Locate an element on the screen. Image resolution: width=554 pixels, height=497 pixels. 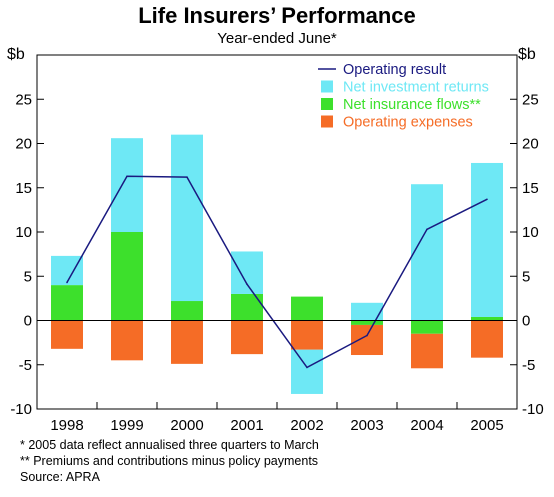
left-tick-label: 10 is located at coordinates (23, 232).